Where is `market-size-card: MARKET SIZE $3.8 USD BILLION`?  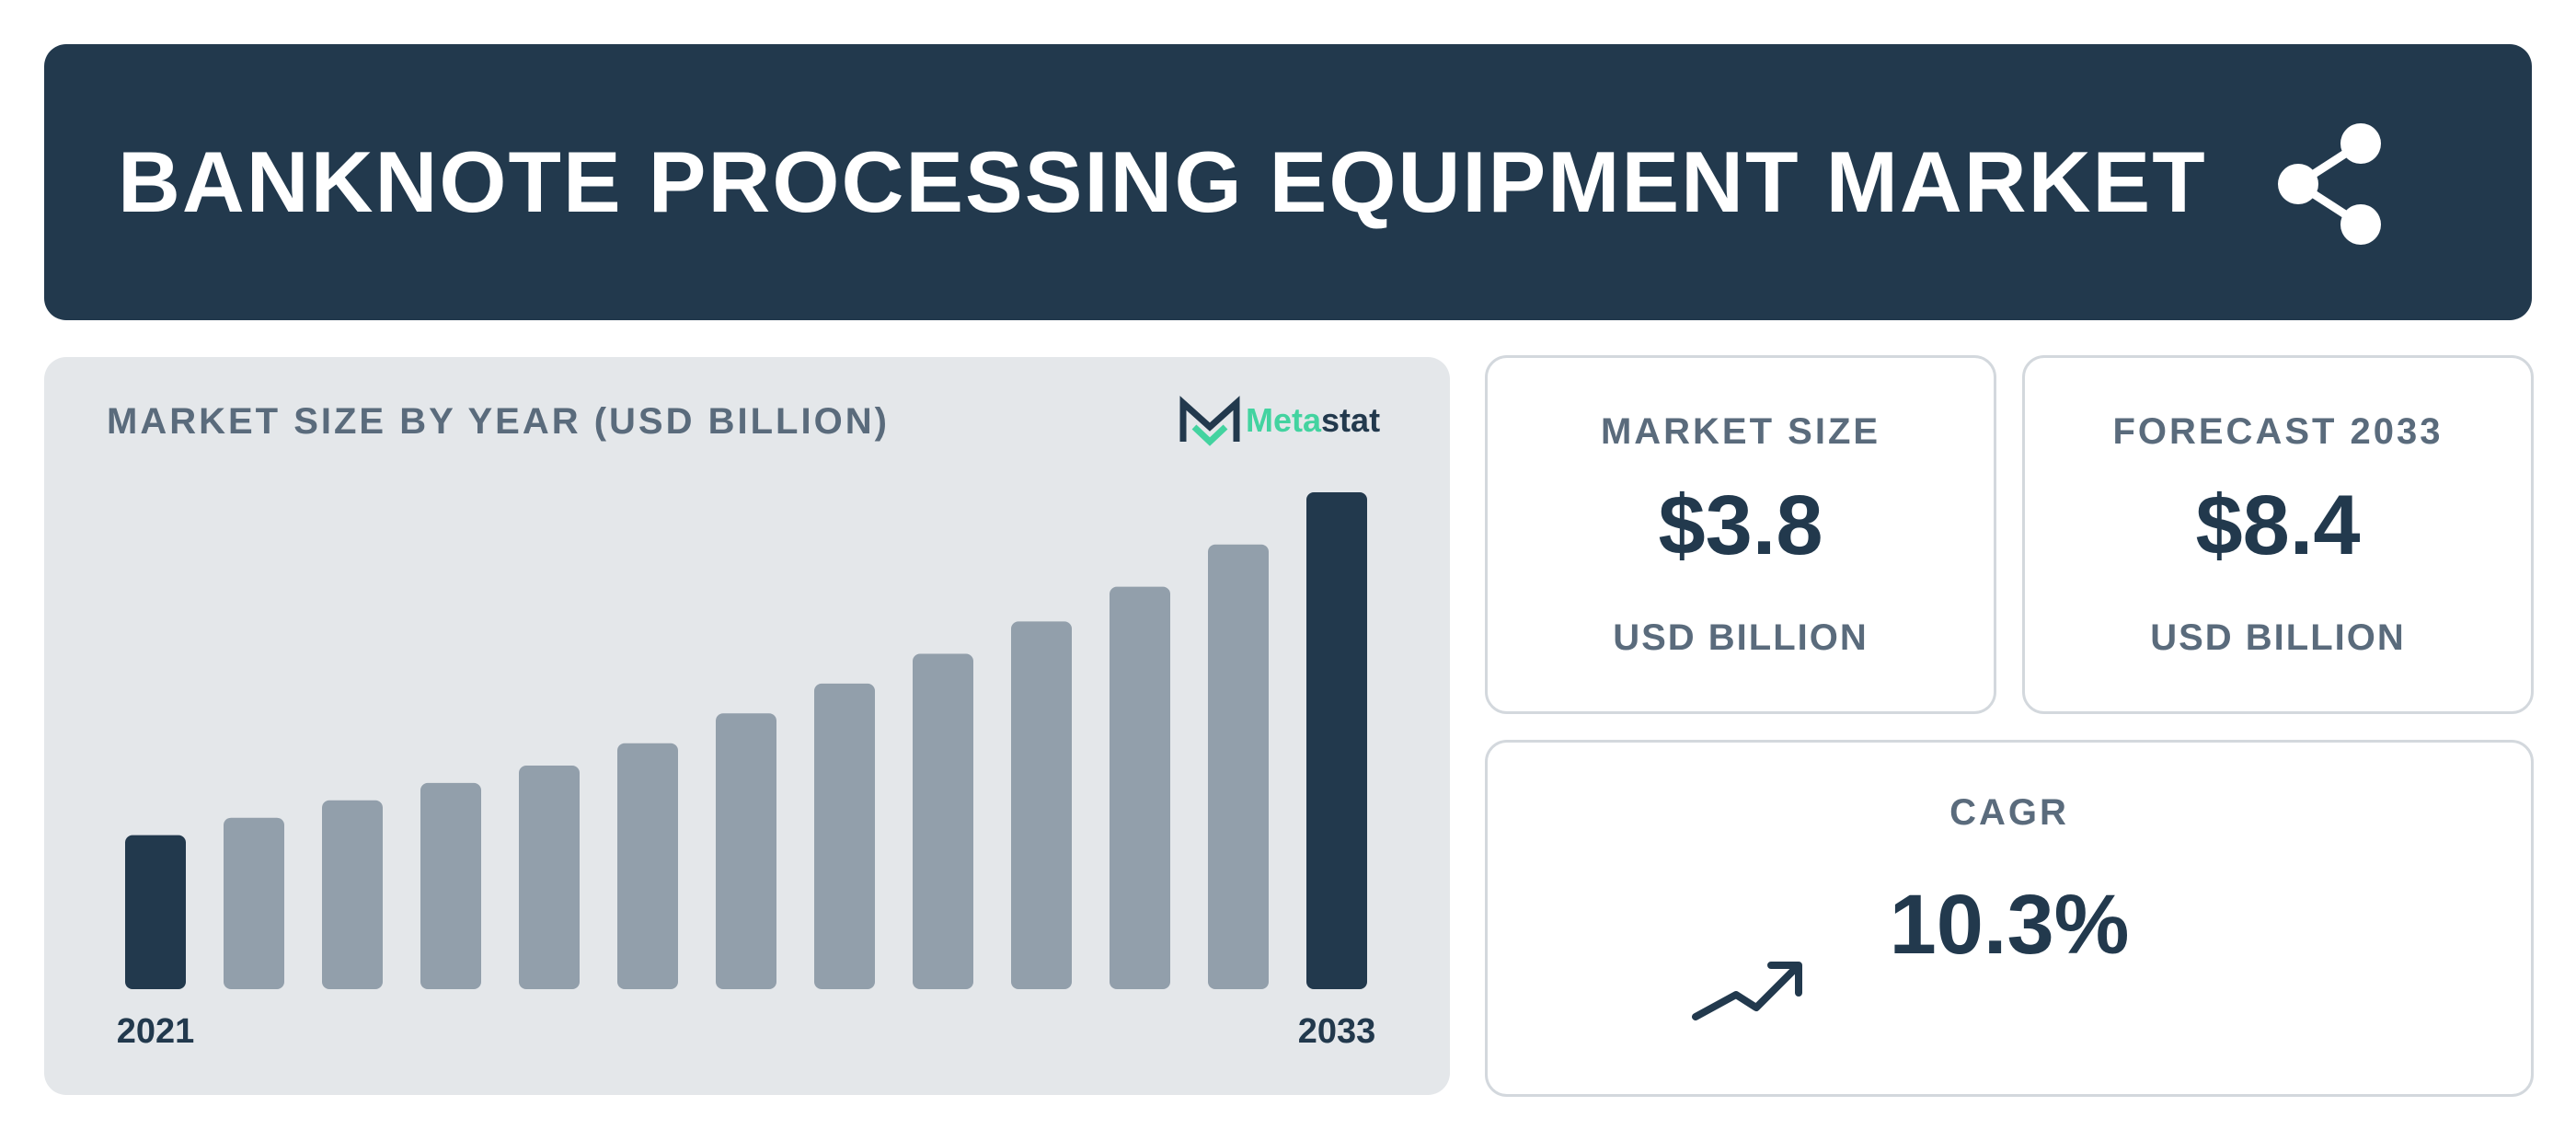
market-size-card: MARKET SIZE $3.8 USD BILLION is located at coordinates (1740, 535).